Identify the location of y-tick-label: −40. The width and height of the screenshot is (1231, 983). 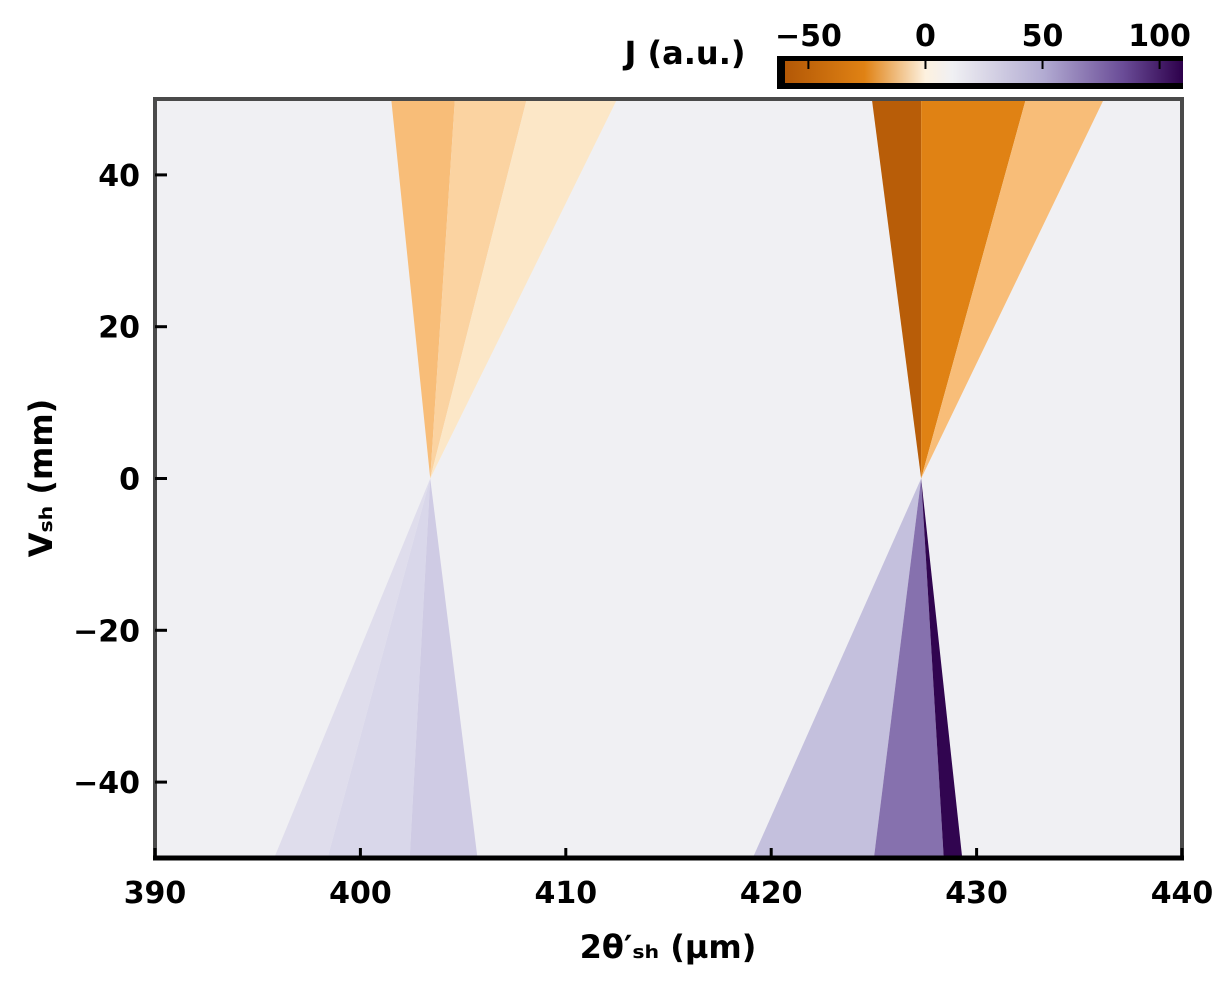
(106, 783).